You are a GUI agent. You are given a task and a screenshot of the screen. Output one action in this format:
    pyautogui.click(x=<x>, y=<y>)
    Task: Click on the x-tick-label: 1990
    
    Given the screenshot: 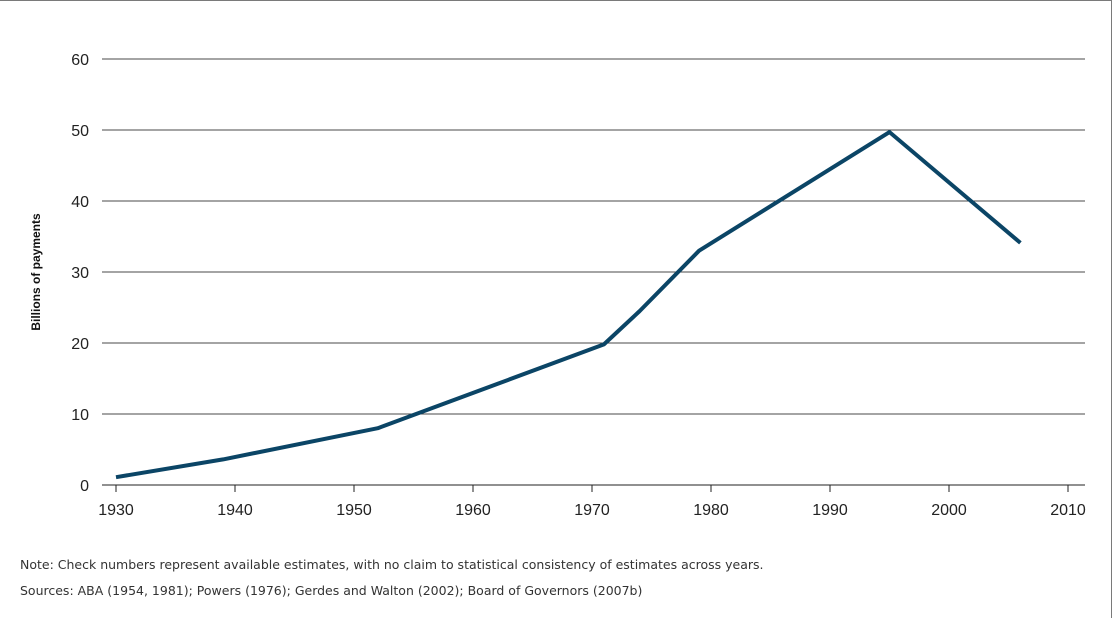 What is the action you would take?
    pyautogui.click(x=830, y=510)
    